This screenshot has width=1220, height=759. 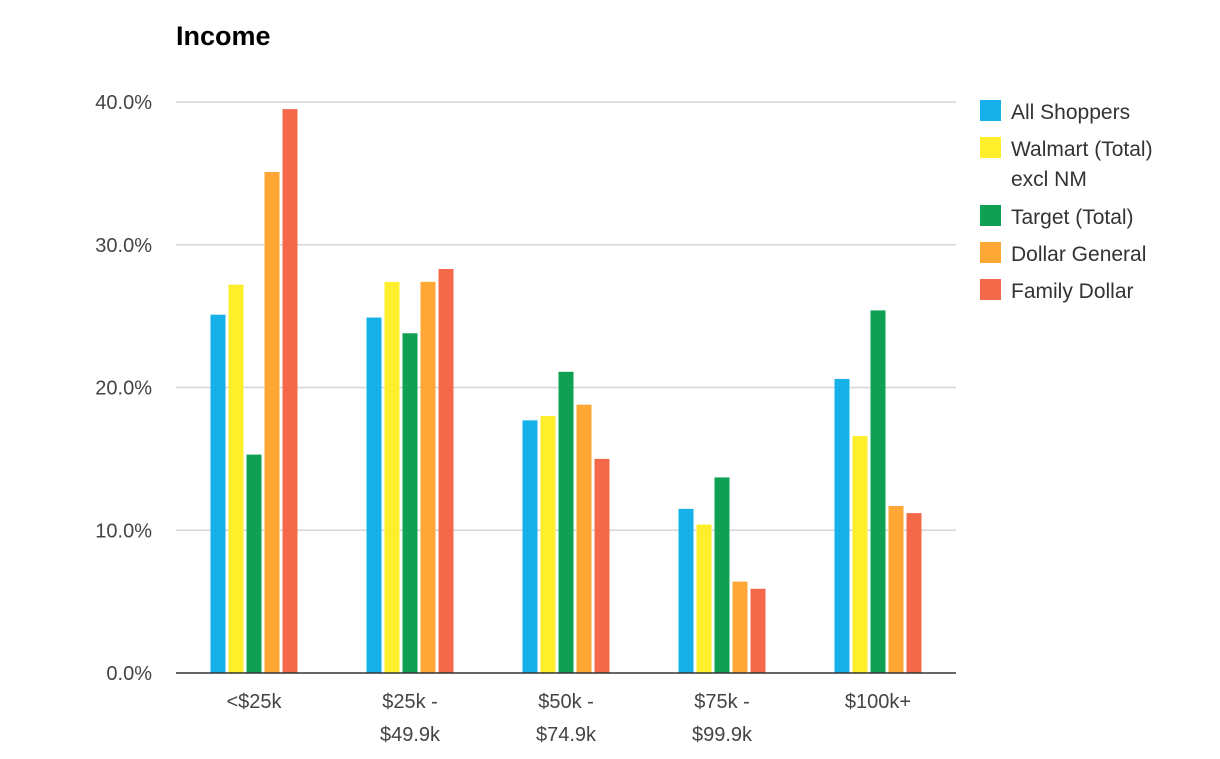 What do you see at coordinates (129, 674) in the screenshot?
I see `y-tick-label: 0.0%` at bounding box center [129, 674].